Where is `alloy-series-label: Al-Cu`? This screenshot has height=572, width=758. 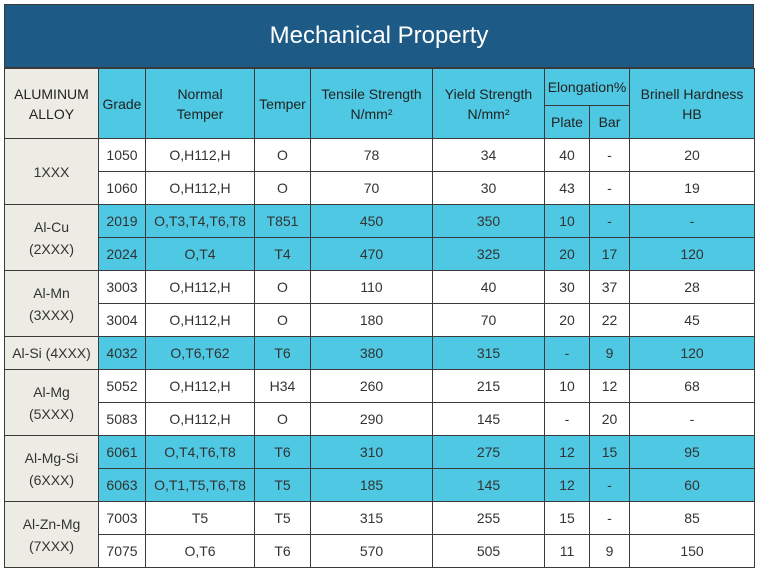
alloy-series-label: Al-Cu is located at coordinates (51, 226).